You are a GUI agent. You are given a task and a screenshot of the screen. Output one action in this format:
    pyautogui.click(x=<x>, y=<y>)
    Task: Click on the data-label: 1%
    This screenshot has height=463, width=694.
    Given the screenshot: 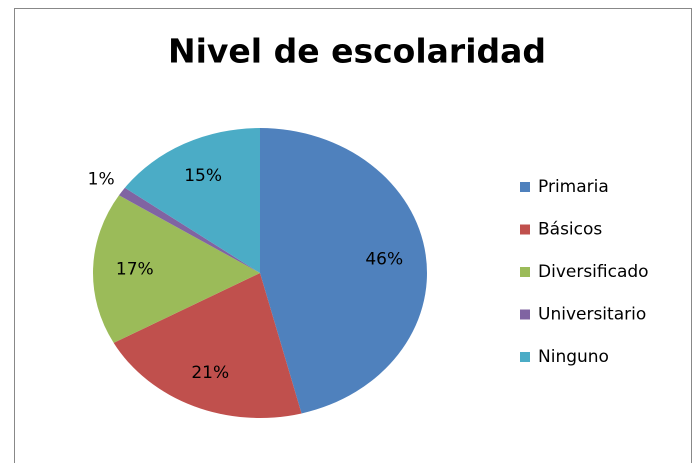 What is the action you would take?
    pyautogui.click(x=101, y=179)
    